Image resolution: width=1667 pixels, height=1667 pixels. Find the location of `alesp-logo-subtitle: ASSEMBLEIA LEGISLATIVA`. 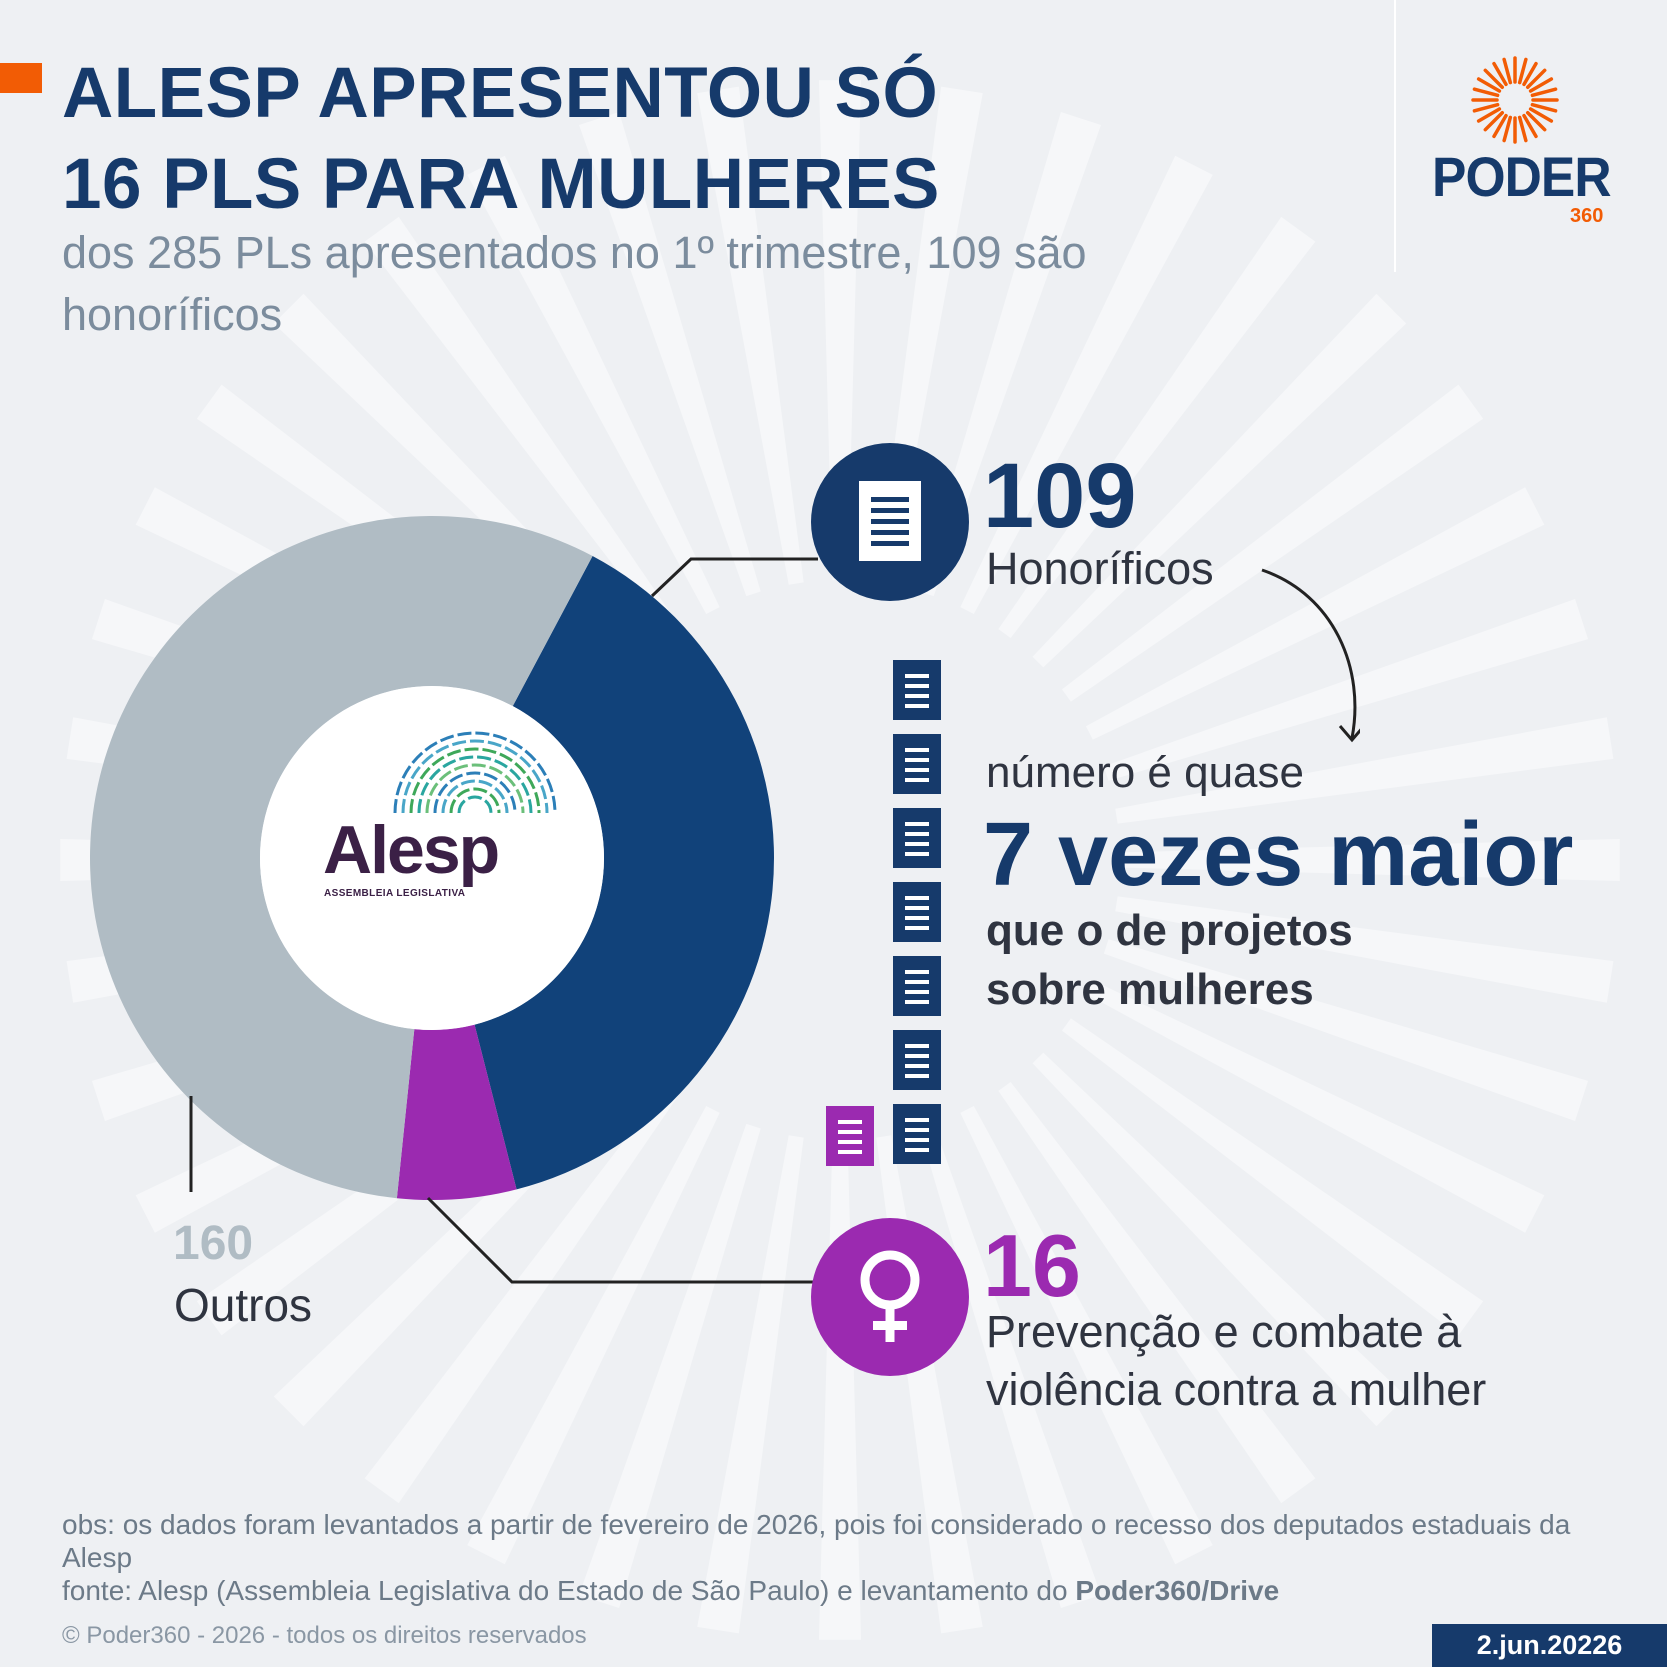

alesp-logo-subtitle: ASSEMBLEIA LEGISLATIVA is located at coordinates (395, 893).